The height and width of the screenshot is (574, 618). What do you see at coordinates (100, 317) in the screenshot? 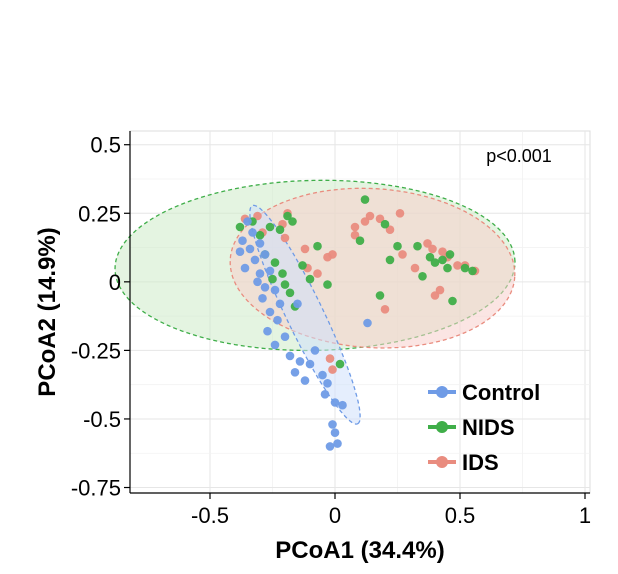
I see `y-ticks: 0.5 0.25 0 -0.25 -0.5 -0.75` at bounding box center [100, 317].